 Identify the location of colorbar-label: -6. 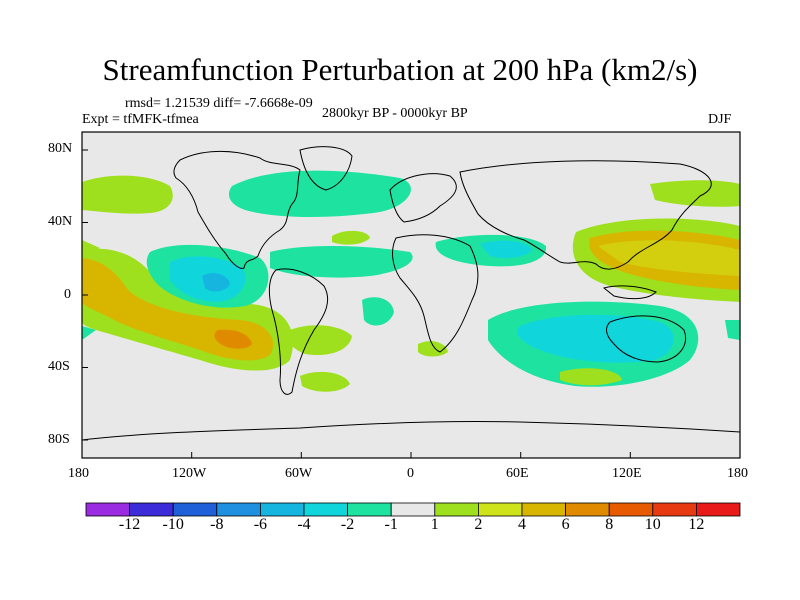
(260, 524).